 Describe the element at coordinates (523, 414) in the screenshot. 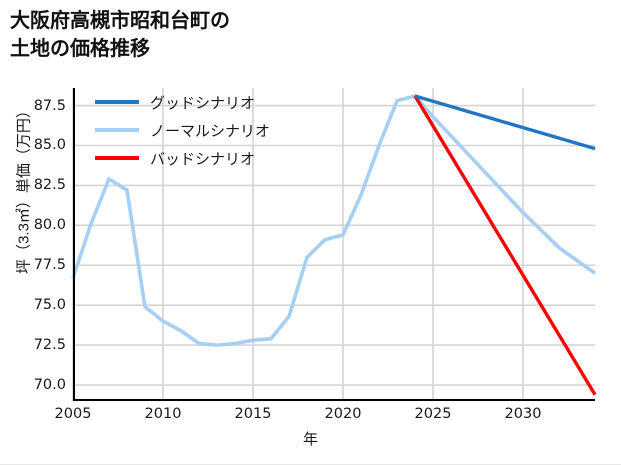

I see `x-tick-label: 2030` at that location.